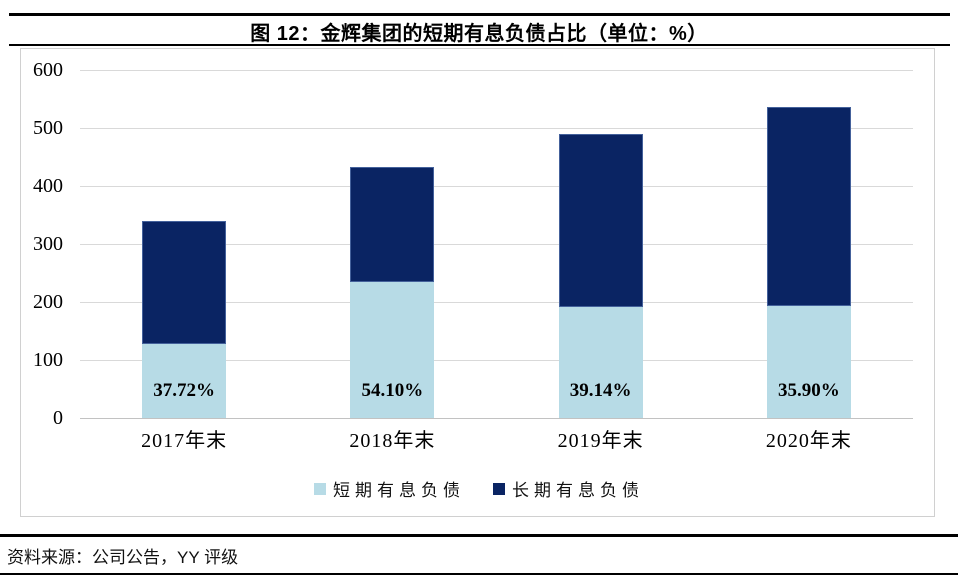 Image resolution: width=958 pixels, height=577 pixels. What do you see at coordinates (479, 535) in the screenshot?
I see `source-rule` at bounding box center [479, 535].